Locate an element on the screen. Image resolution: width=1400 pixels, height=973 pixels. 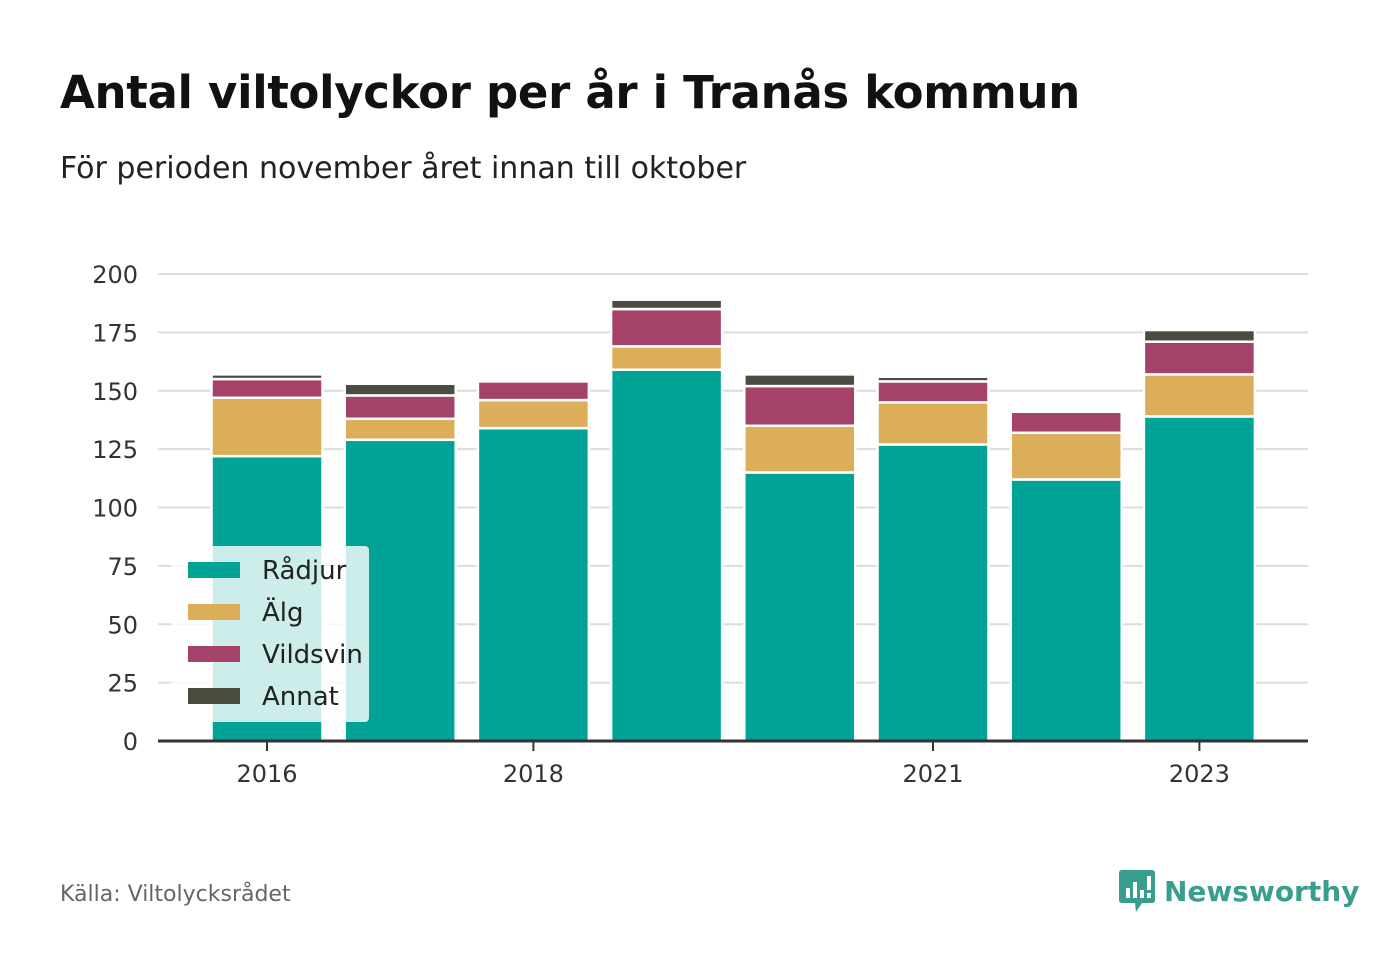
chart-title: Antal viltolyckor per år i Tranås kommun is located at coordinates (570, 92).